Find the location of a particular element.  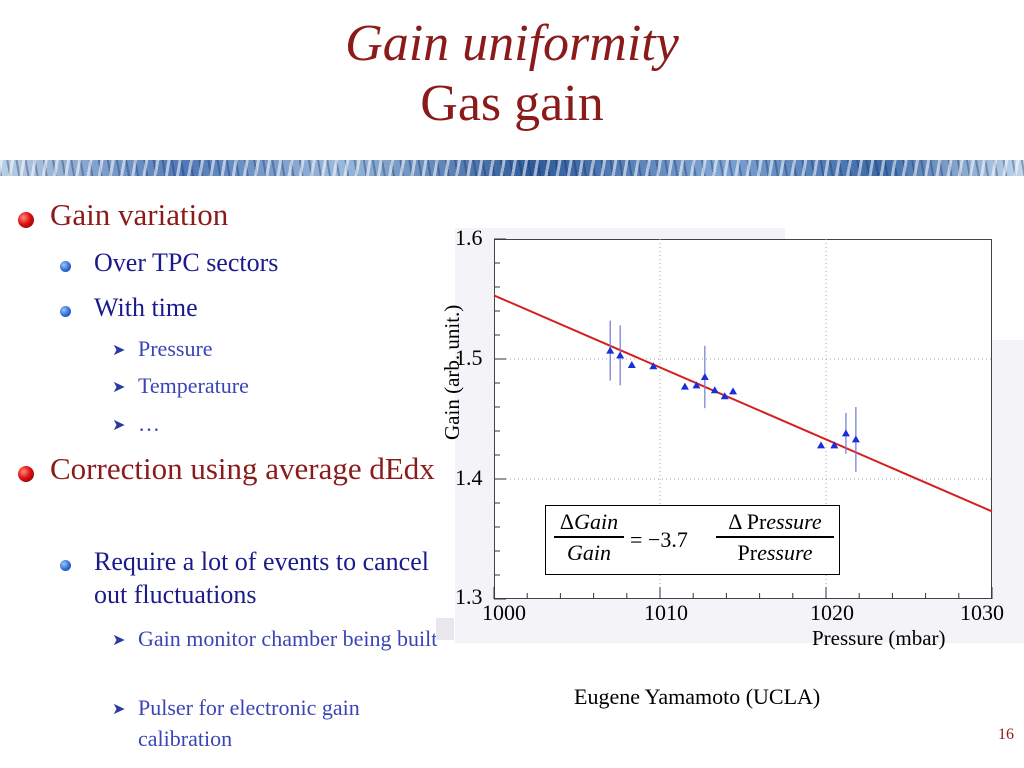

fit-line-group is located at coordinates (743, 403).